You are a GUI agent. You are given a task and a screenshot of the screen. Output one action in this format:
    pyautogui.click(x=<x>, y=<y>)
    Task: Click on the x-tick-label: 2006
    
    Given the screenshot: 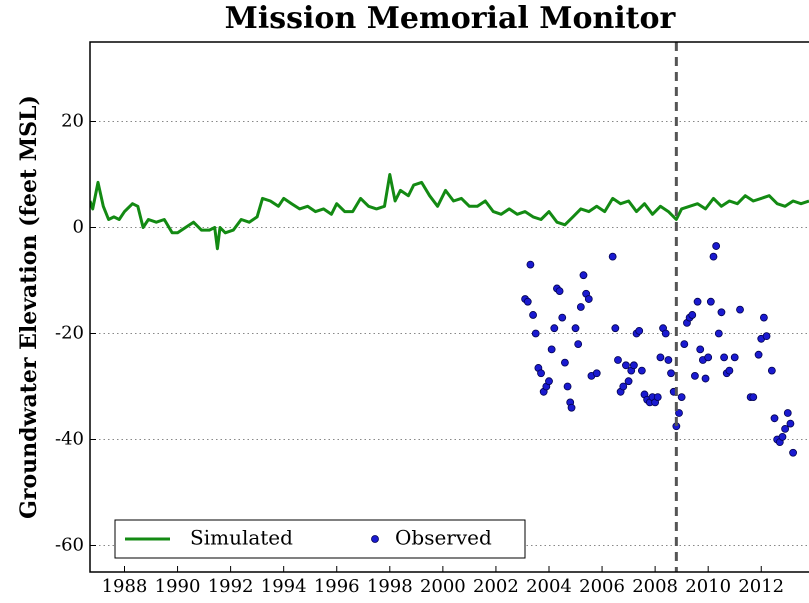 What is the action you would take?
    pyautogui.click(x=602, y=586)
    